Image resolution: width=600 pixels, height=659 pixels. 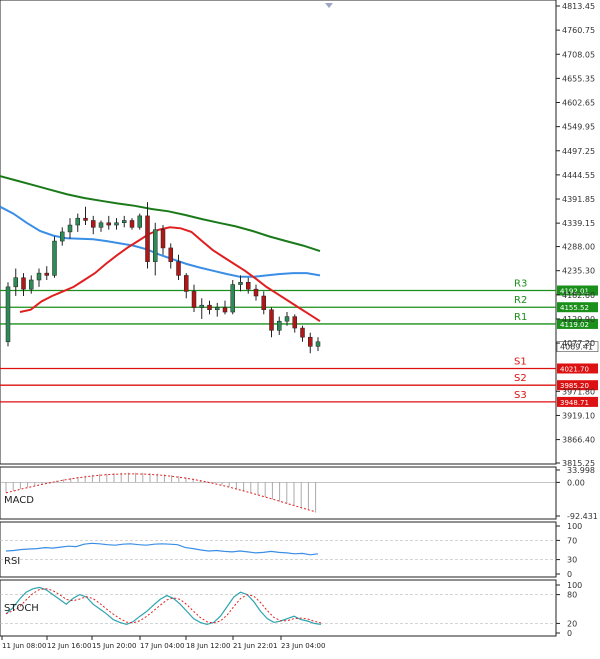 I want to click on price-tick-label: 3866.40, so click(x=578, y=440).